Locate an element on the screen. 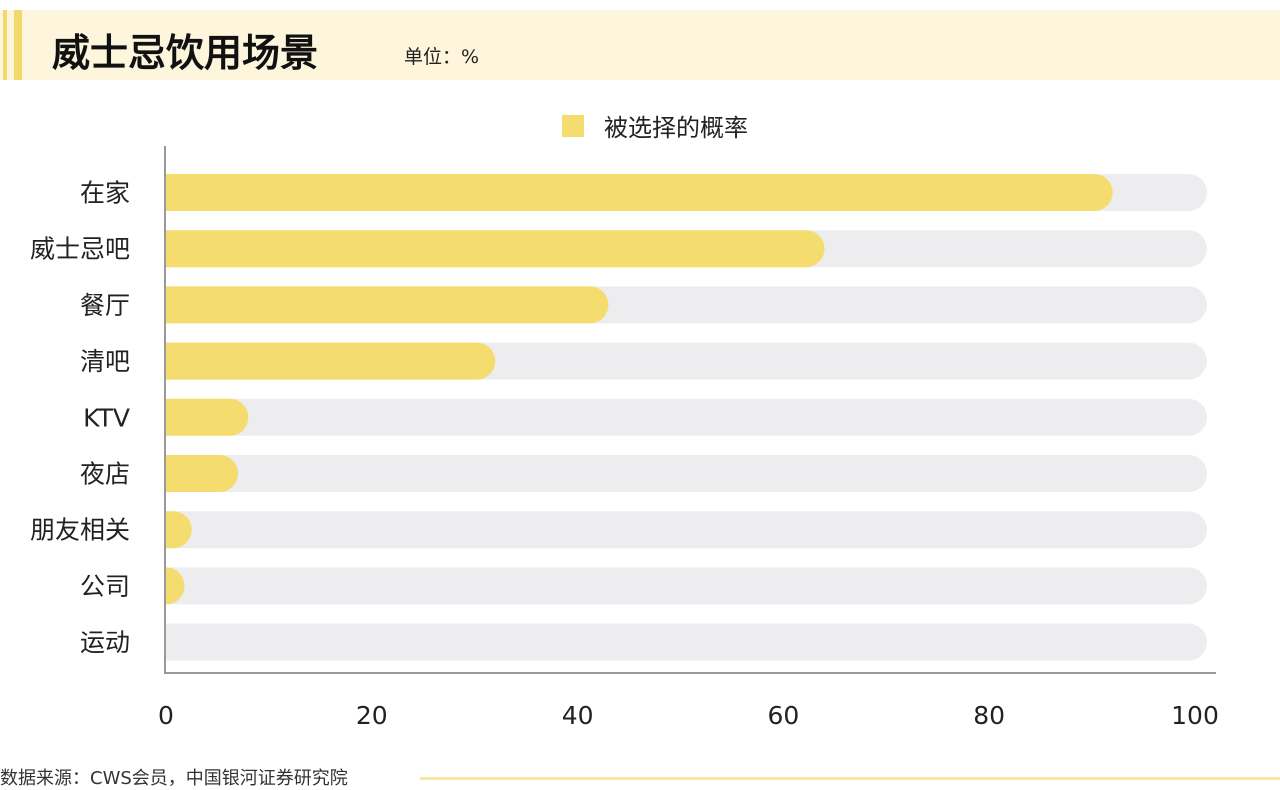  legend: 被选择的概率 is located at coordinates (655, 125).